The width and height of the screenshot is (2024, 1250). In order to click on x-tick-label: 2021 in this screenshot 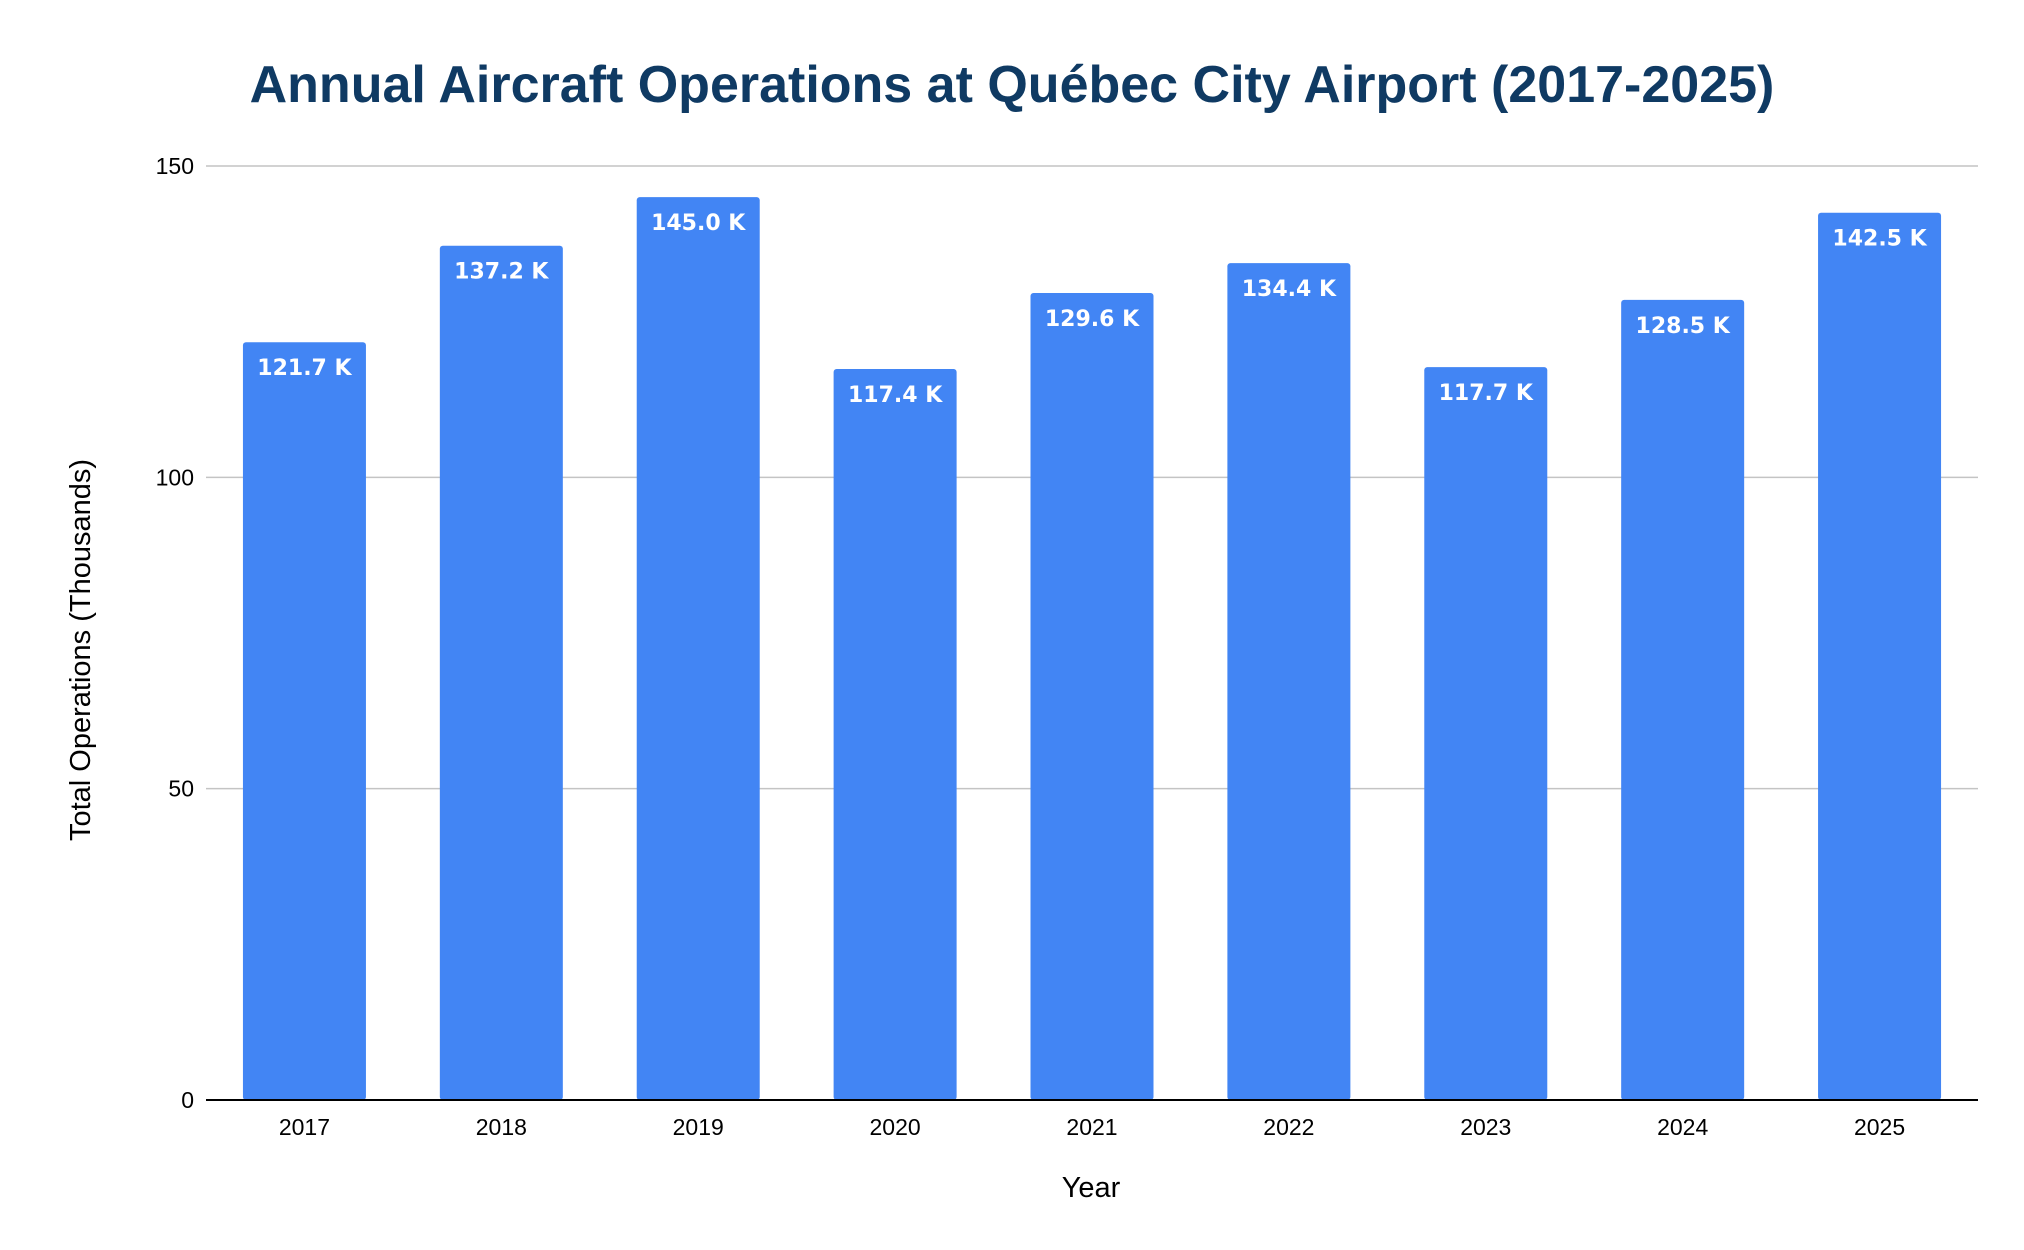, I will do `click(1091, 1127)`.